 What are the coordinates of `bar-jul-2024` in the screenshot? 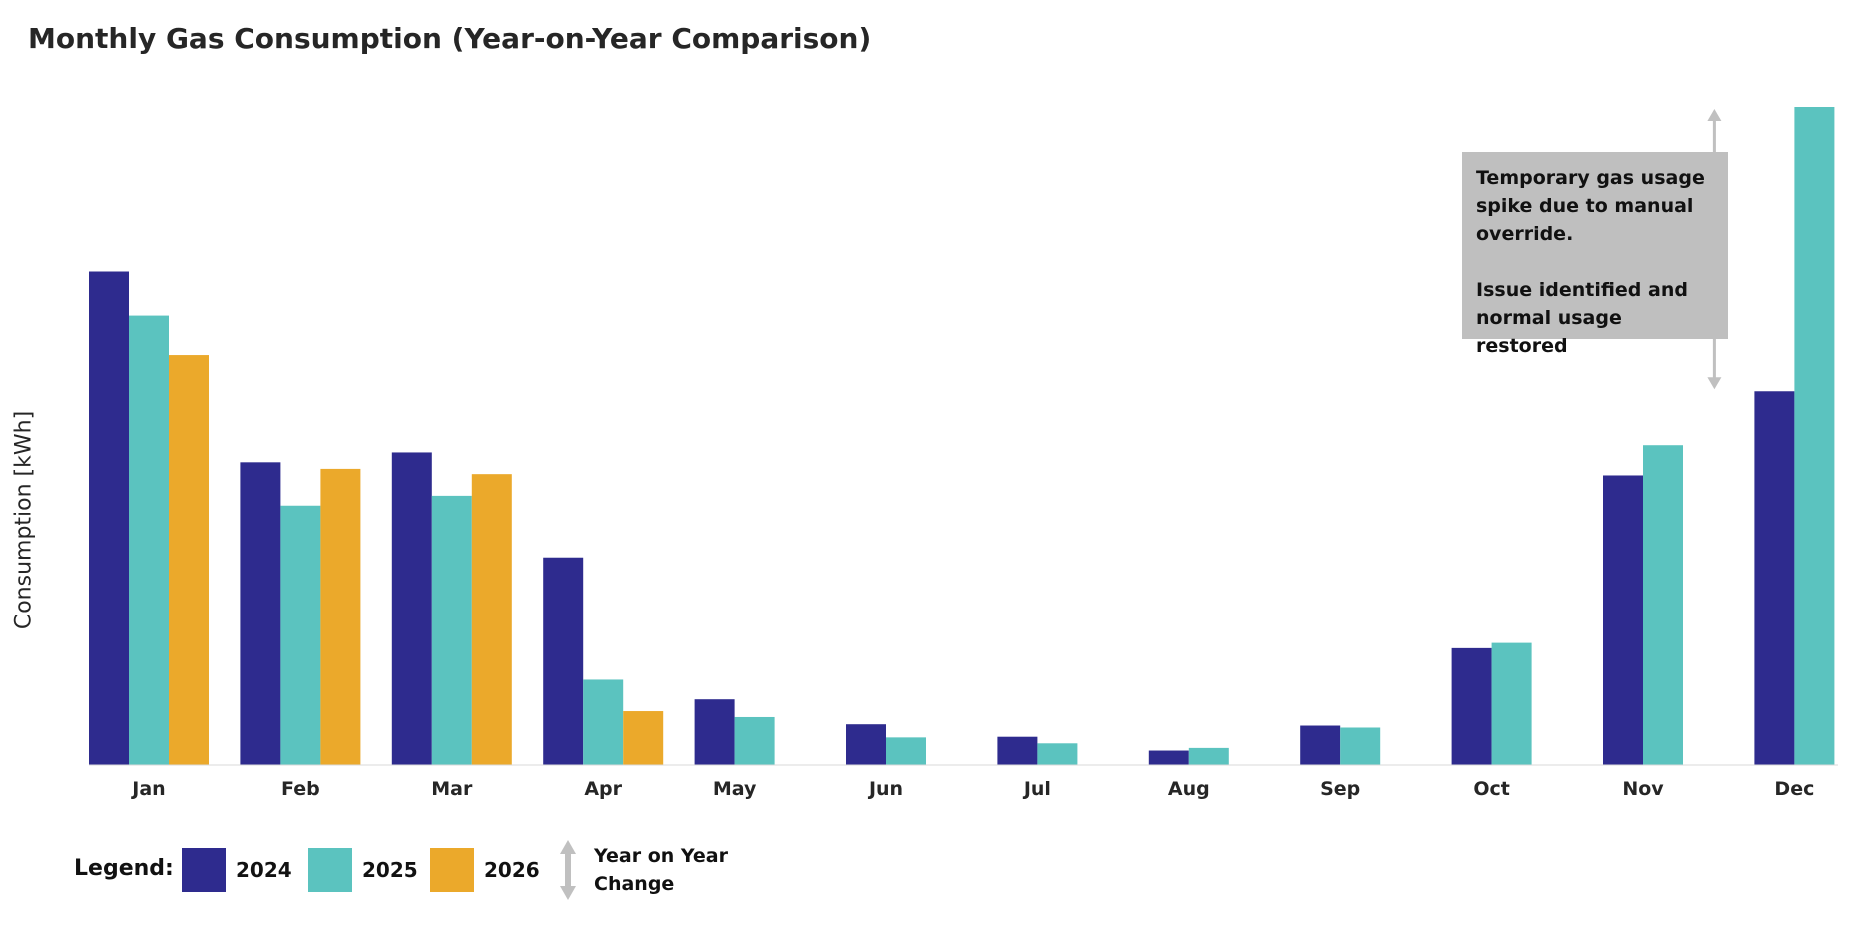 It's located at (1017, 750).